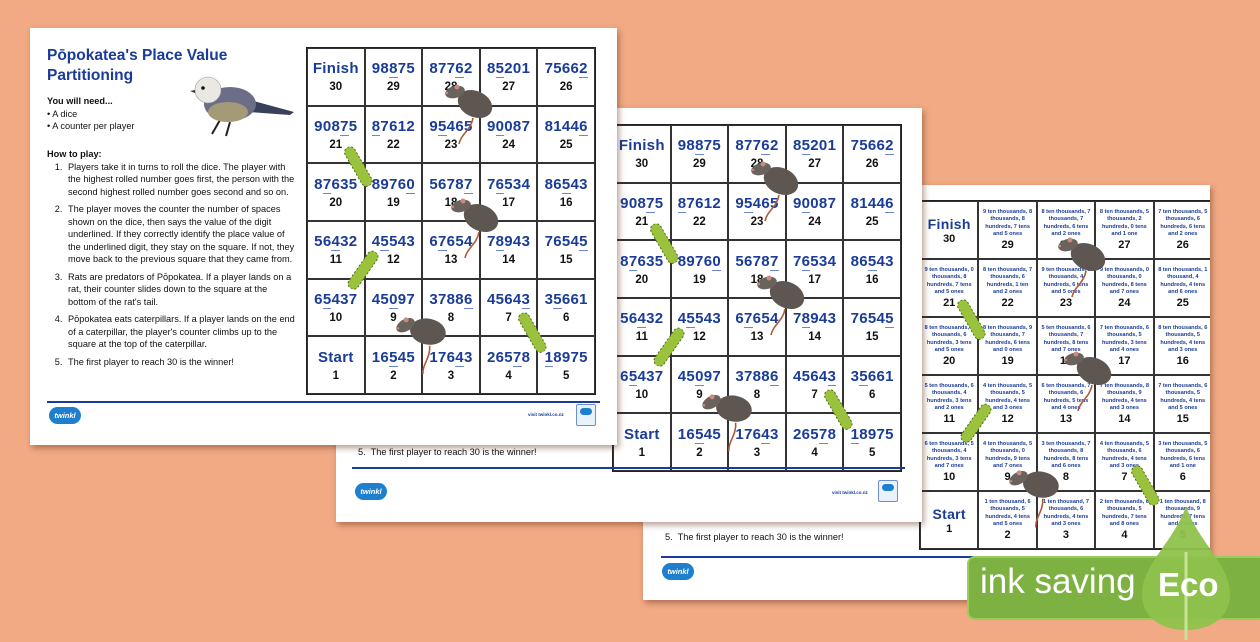  What do you see at coordinates (814, 146) in the screenshot?
I see `square-number: 85201` at bounding box center [814, 146].